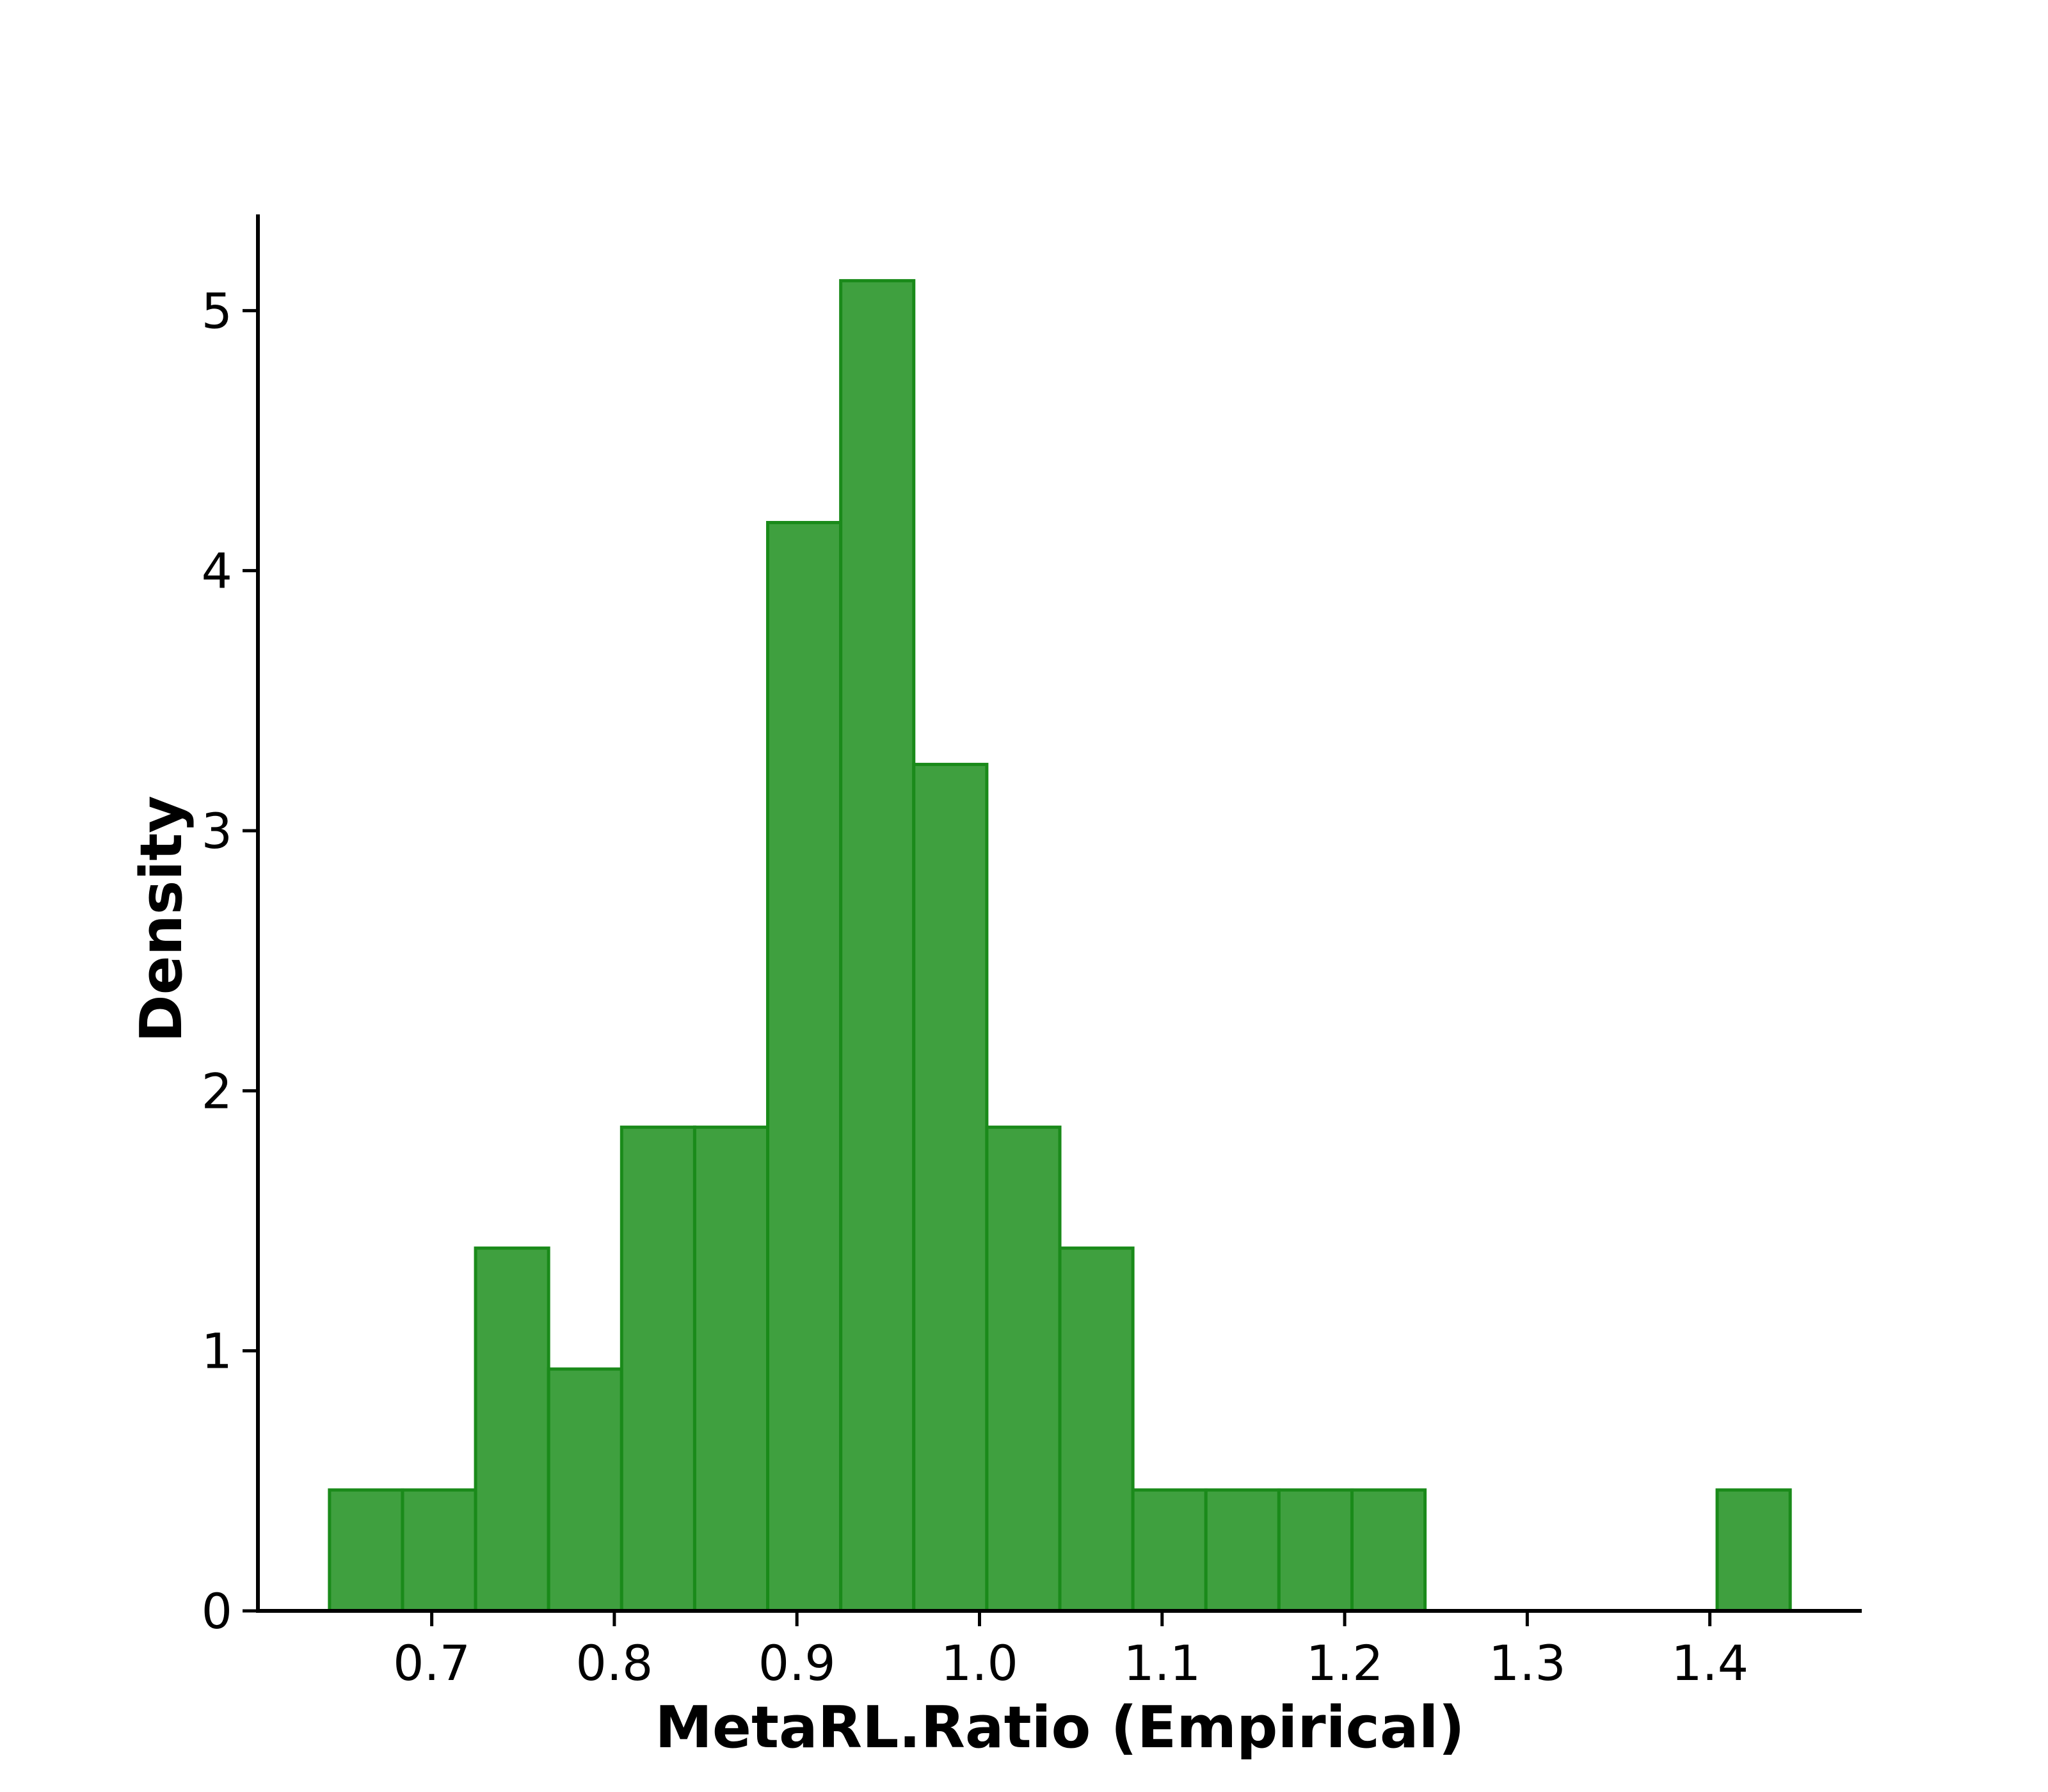  I want to click on y-tick-label: 3, so click(217, 831).